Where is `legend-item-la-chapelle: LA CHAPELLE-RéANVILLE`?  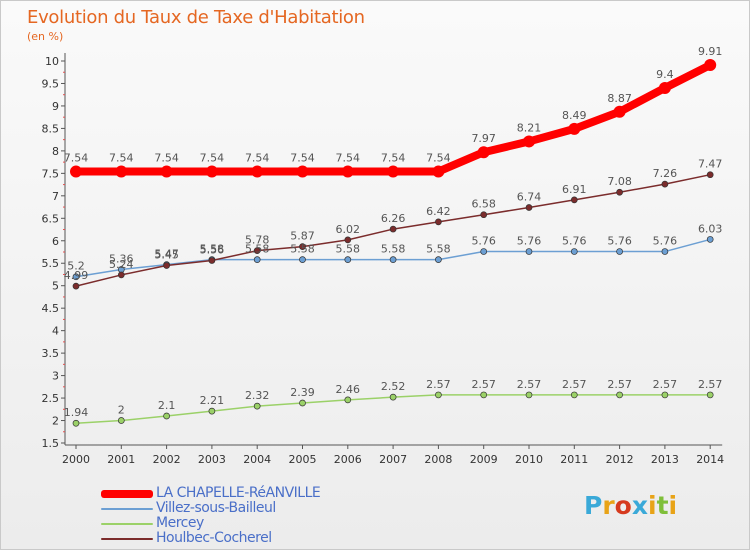 legend-item-la-chapelle: LA CHAPELLE-RéANVILLE is located at coordinates (281, 493).